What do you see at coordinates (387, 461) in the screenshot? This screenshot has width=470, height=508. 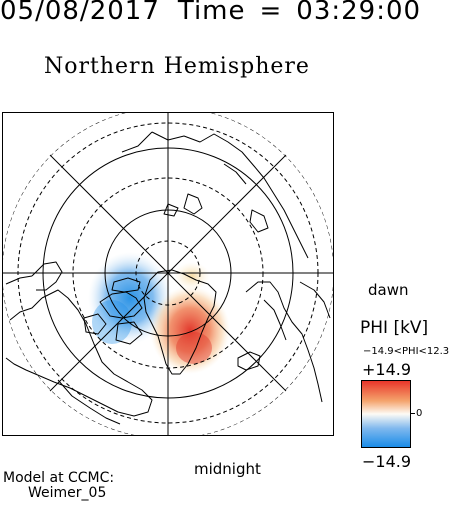 I see `colorbar-min-label: −14.9` at bounding box center [387, 461].